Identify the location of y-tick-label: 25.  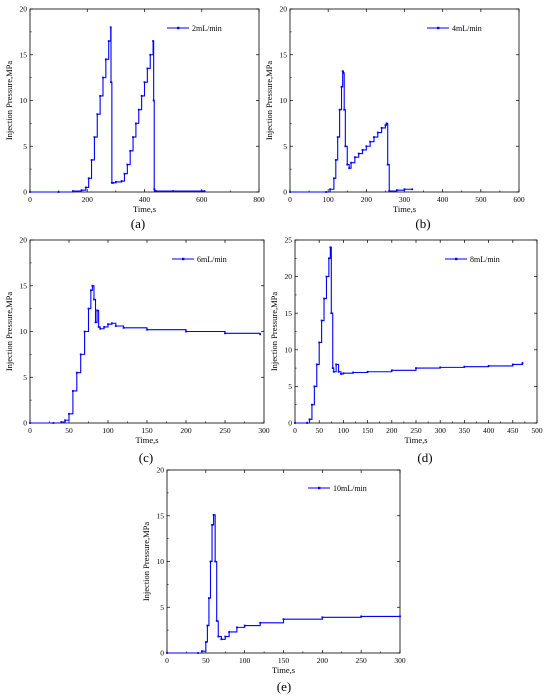
(289, 240).